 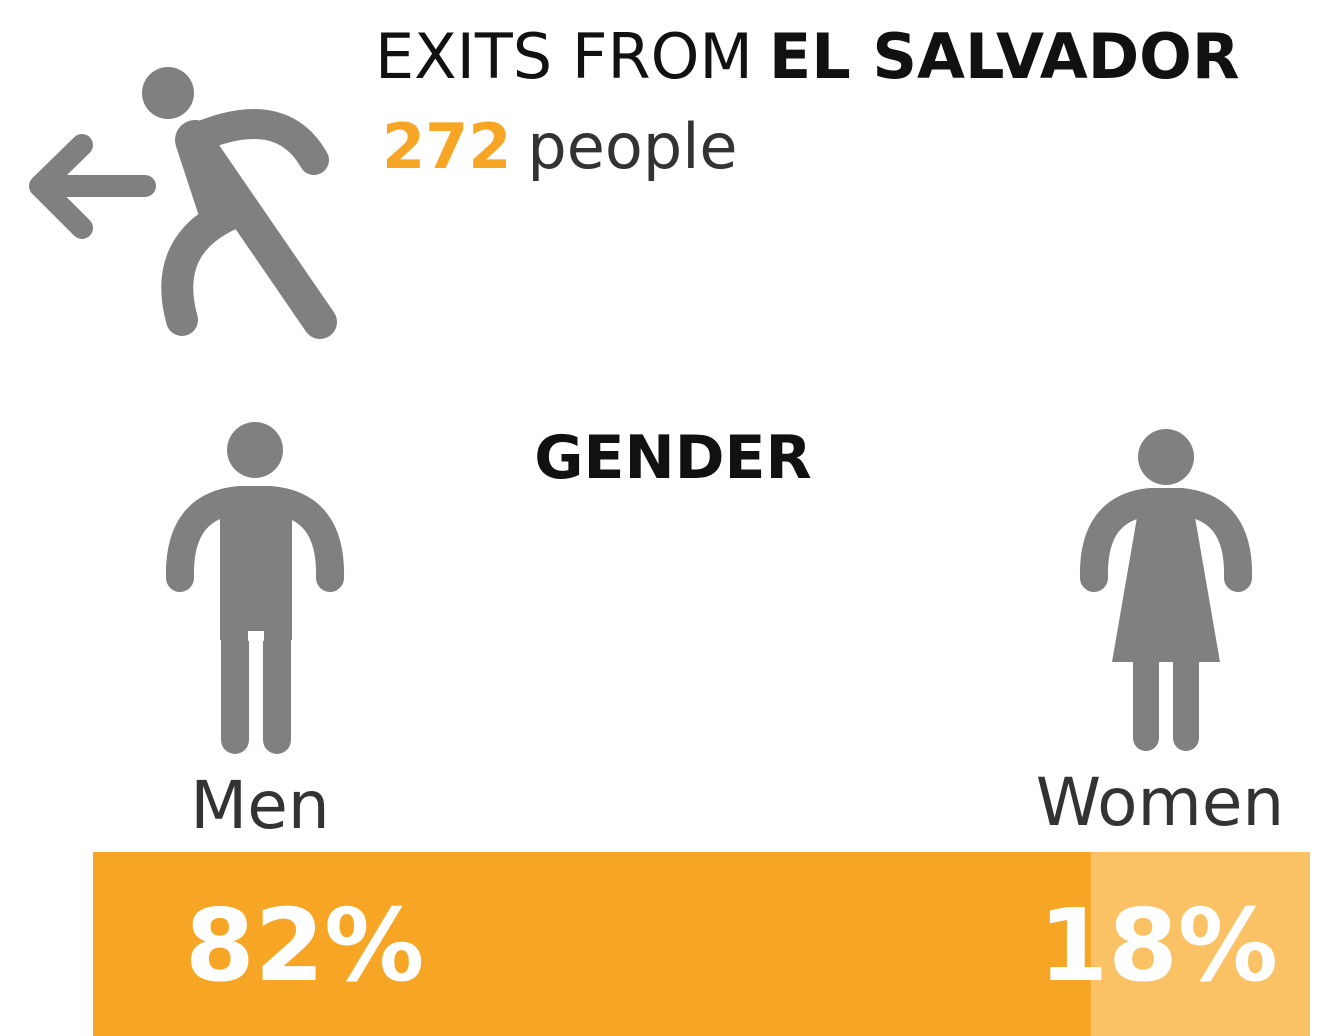 I want to click on total-unit: people, so click(x=632, y=146).